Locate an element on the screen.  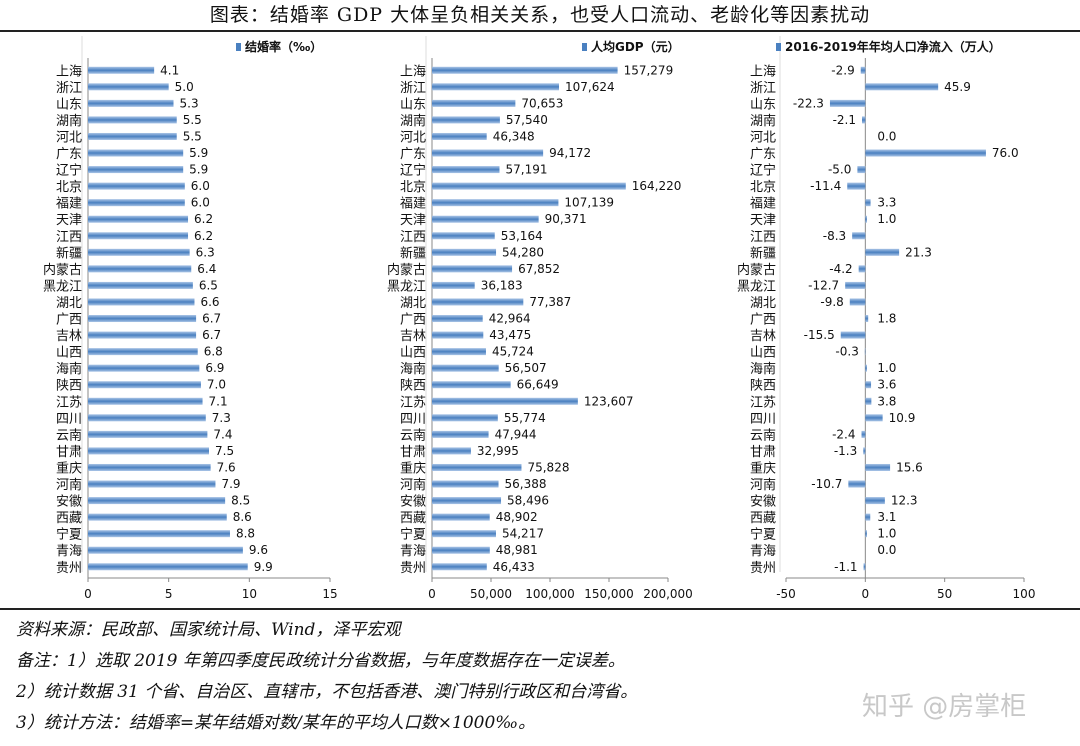
gdp-data-label: 54,217 is located at coordinates (523, 534).